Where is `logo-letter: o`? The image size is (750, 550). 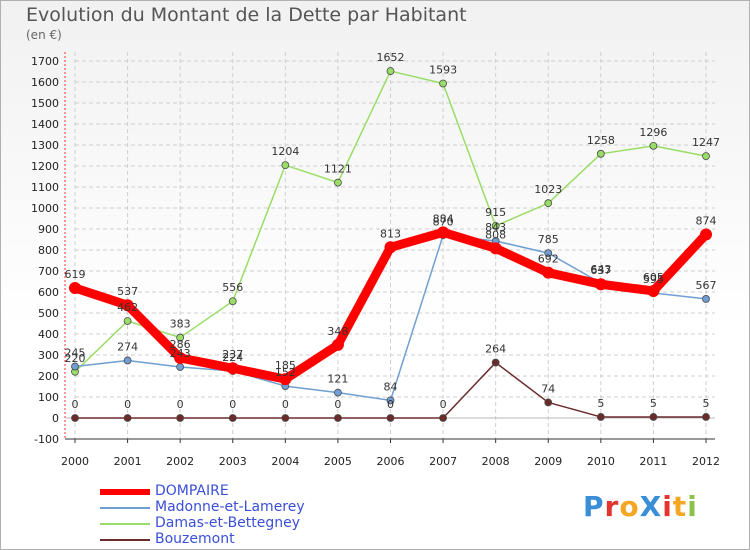 logo-letter: o is located at coordinates (629, 506).